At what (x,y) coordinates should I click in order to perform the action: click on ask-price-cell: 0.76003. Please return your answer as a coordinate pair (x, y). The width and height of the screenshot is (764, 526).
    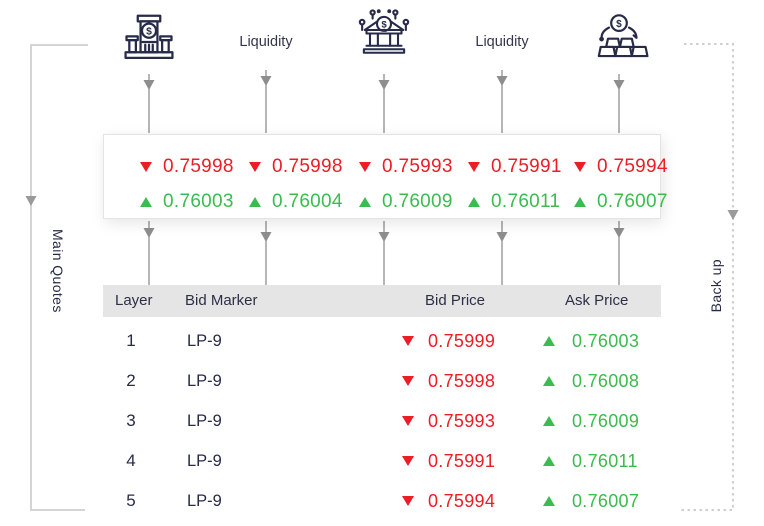
    Looking at the image, I should click on (591, 341).